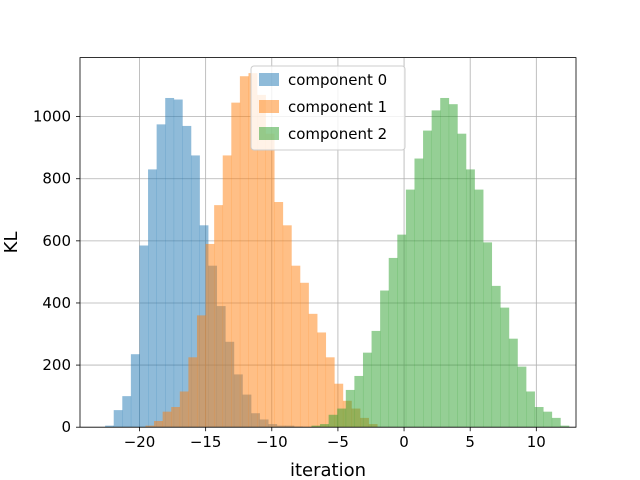 The image size is (640, 480). What do you see at coordinates (337, 107) in the screenshot?
I see `legend-label: component 1` at bounding box center [337, 107].